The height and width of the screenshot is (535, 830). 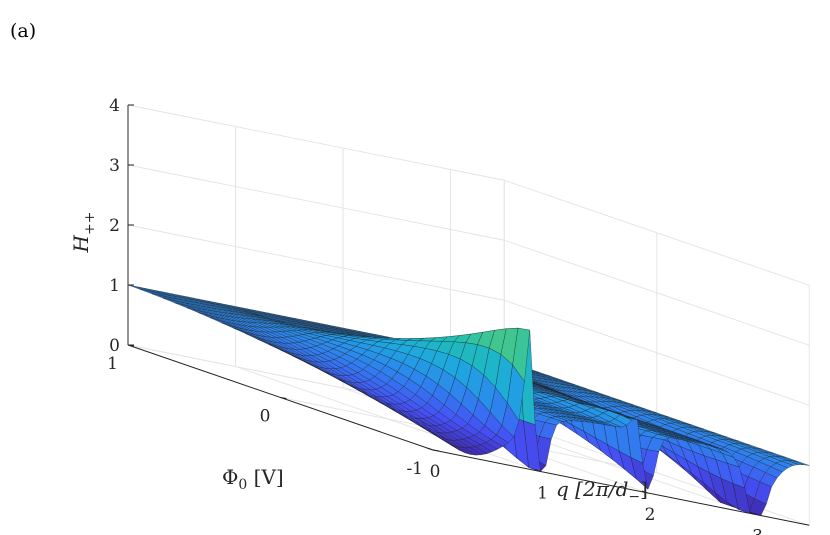 I want to click on z-tick-label: 4, so click(x=114, y=106).